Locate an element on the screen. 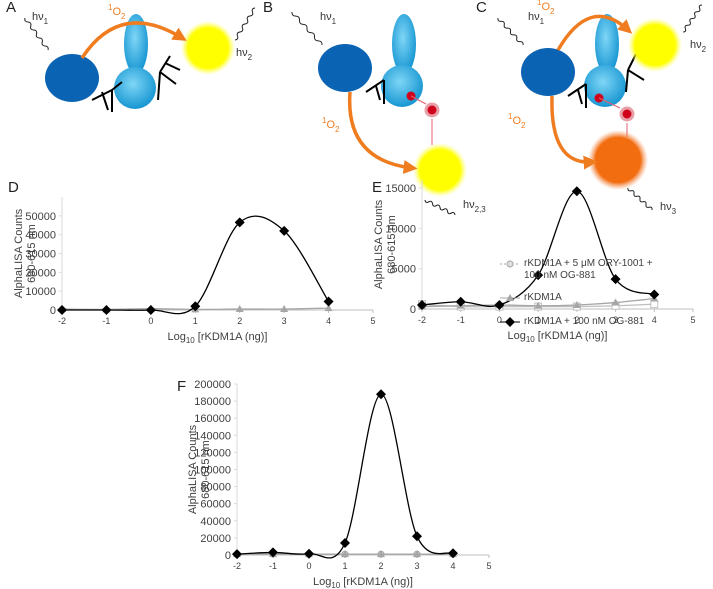  y-tick-label: 40000 is located at coordinates (215, 522).